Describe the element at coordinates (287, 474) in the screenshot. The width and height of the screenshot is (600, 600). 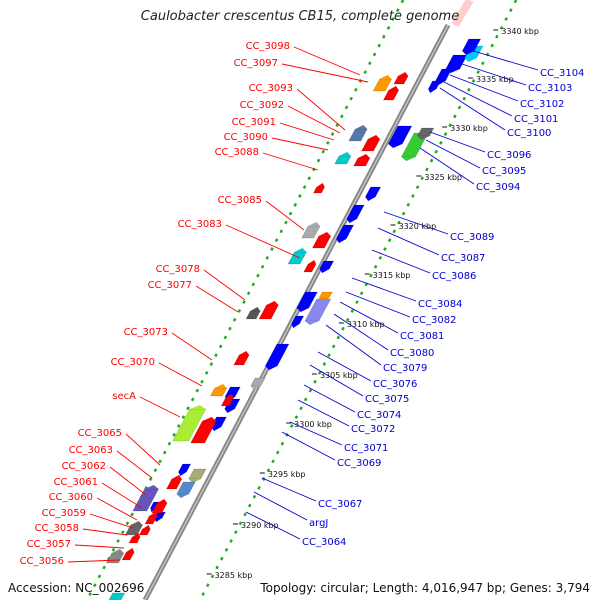
I see `tick-label: 3295 kbp` at that location.